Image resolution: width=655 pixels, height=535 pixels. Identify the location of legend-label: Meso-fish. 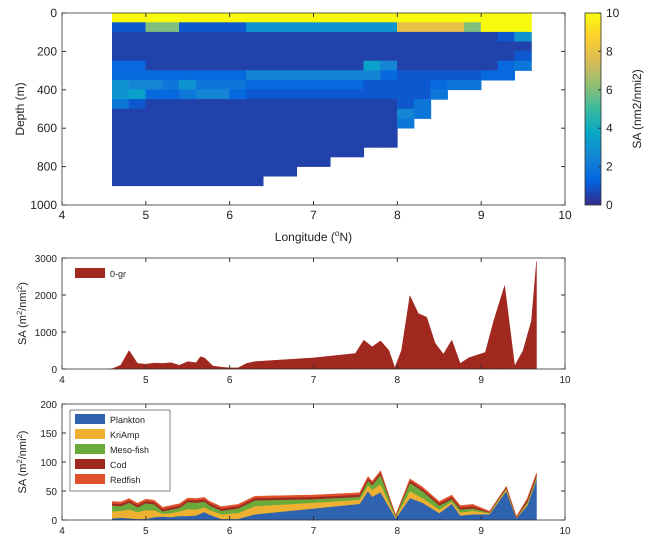
(130, 450).